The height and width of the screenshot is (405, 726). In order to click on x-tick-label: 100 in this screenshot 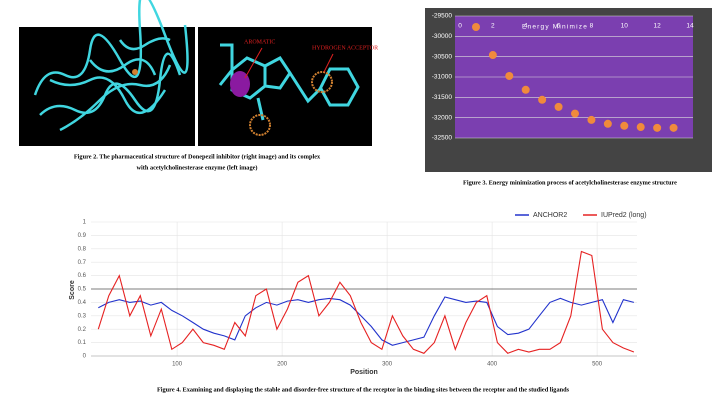, I will do `click(177, 365)`.